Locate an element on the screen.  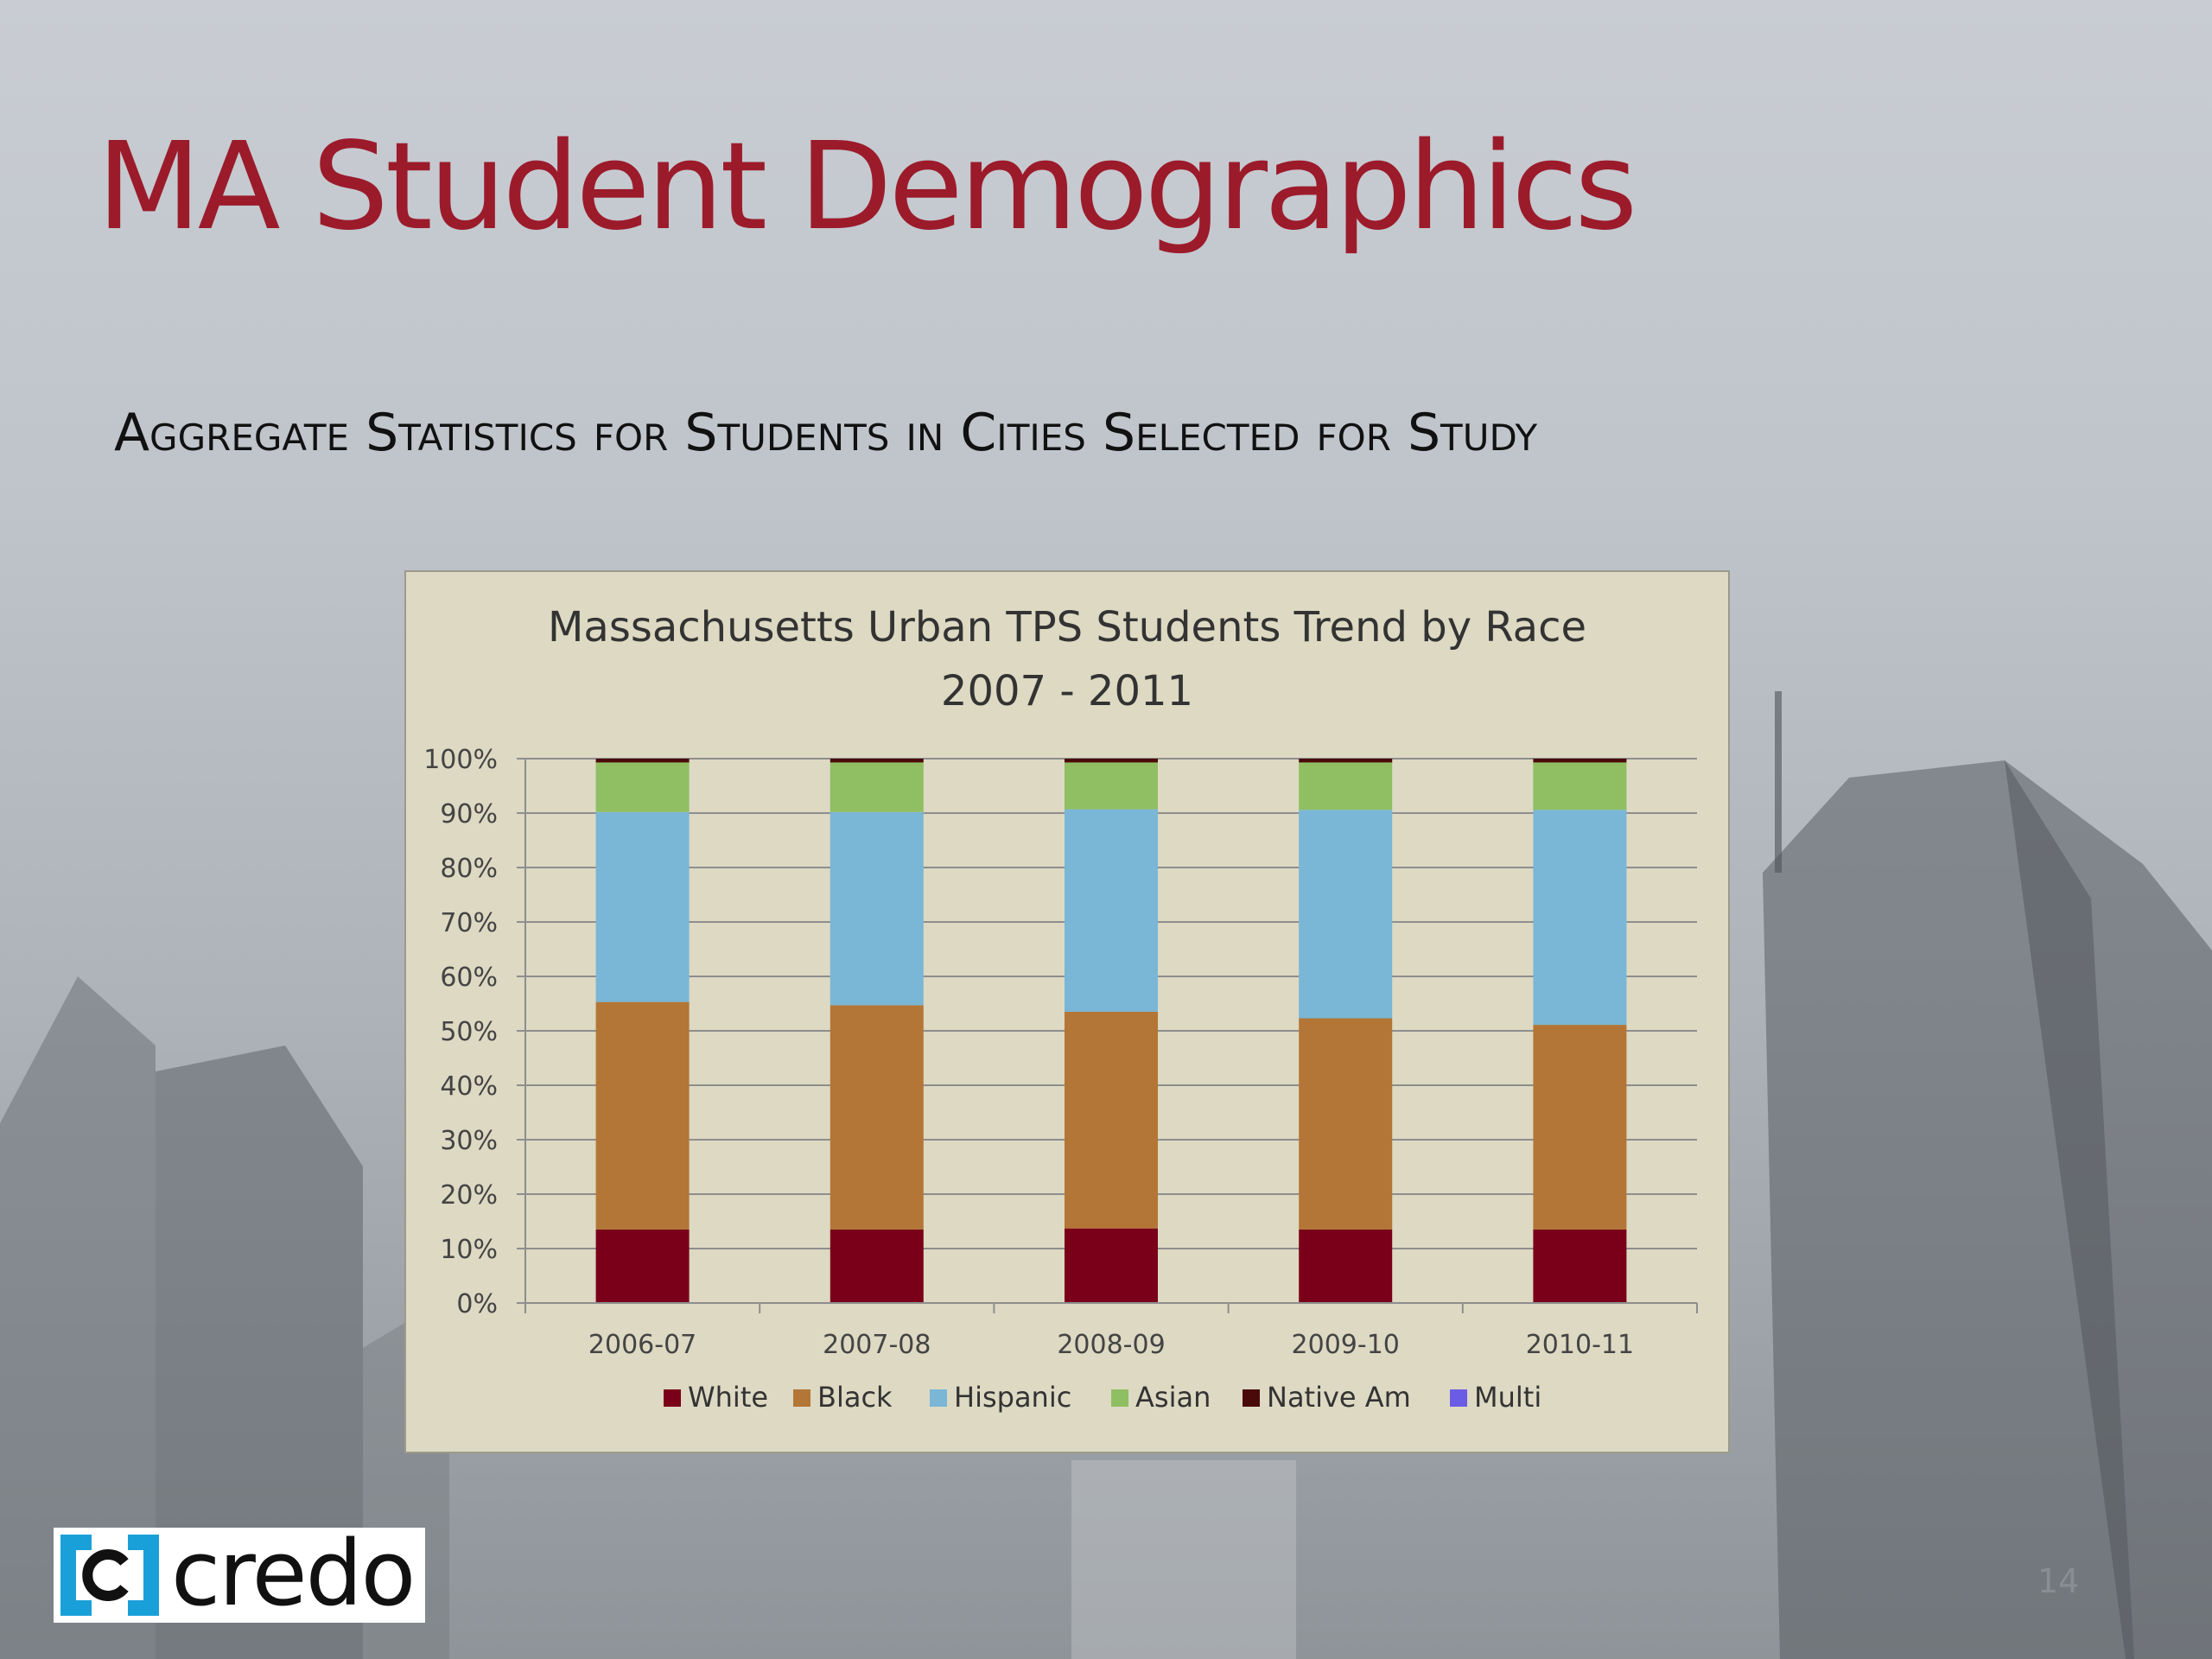
y-tick-label: 0% is located at coordinates (477, 1304).